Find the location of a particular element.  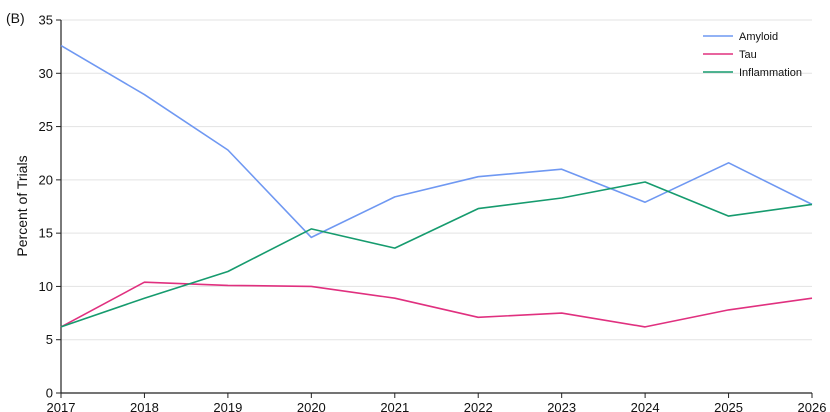

legend: Amyloid Tau Inflammation is located at coordinates (752, 55).